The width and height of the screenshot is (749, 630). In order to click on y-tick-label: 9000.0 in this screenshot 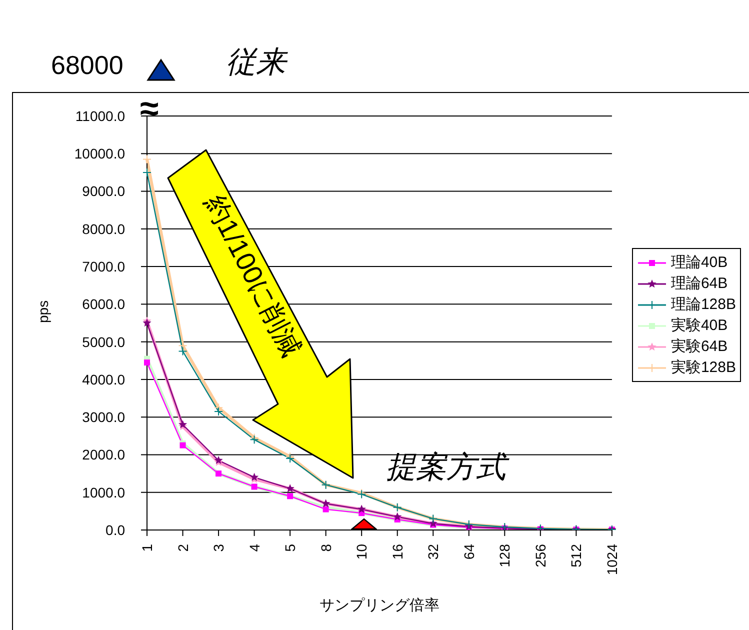, I will do `click(104, 191)`.